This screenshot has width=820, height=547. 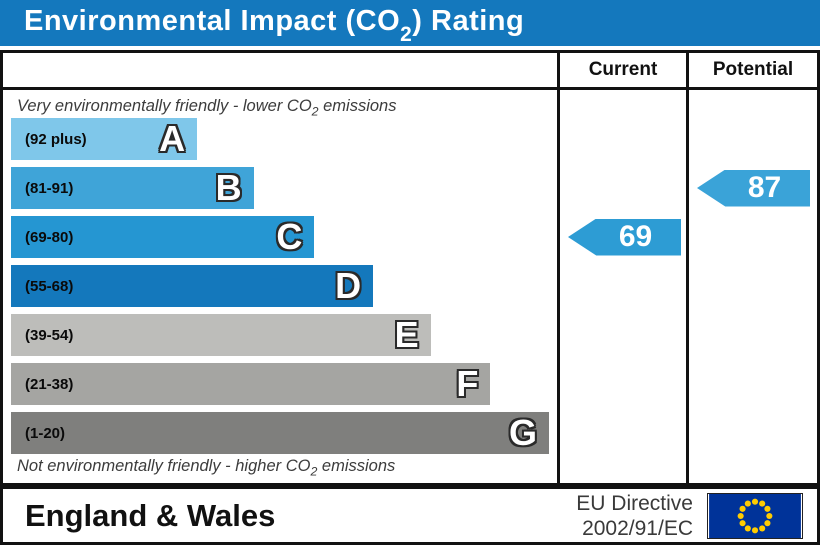 I want to click on band-row-c: (69-80) C, so click(x=163, y=237).